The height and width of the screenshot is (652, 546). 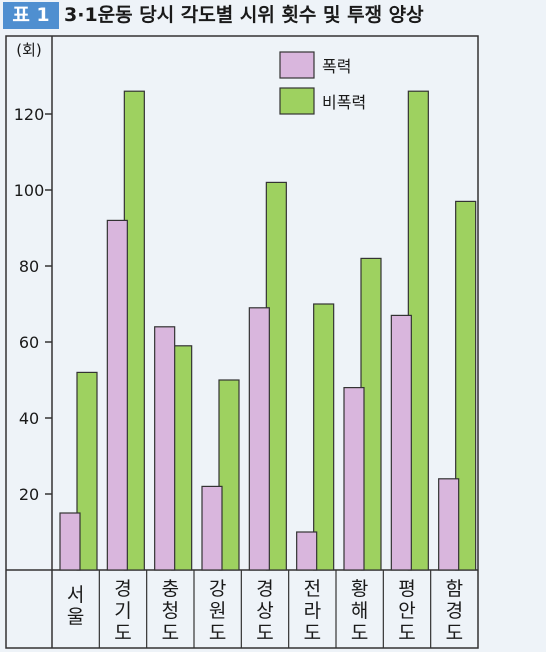 I want to click on y-tick-label: 100, so click(x=29, y=190).